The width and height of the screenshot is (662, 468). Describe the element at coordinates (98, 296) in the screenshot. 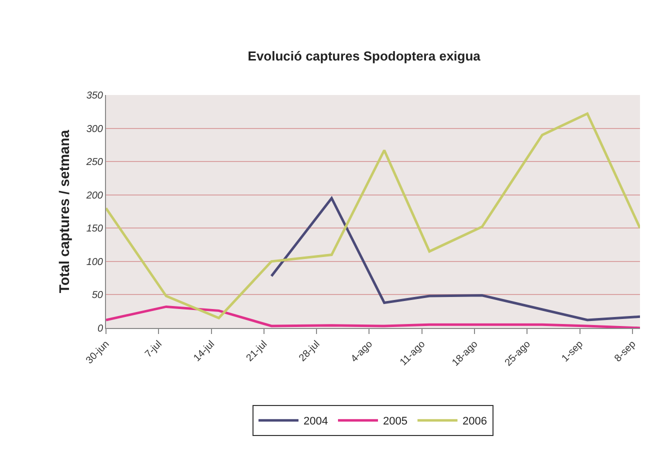

I see `y-tick-label: 50` at that location.